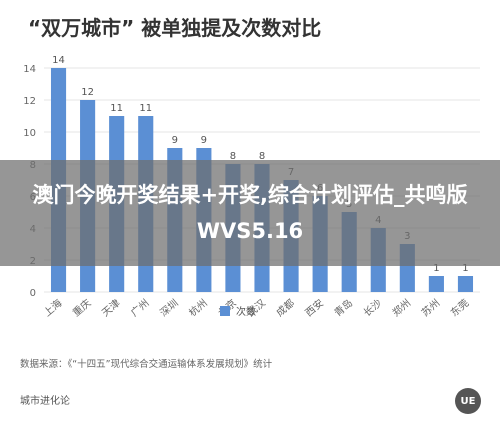  I want to click on x-tick-label: 杭州, so click(198, 307).